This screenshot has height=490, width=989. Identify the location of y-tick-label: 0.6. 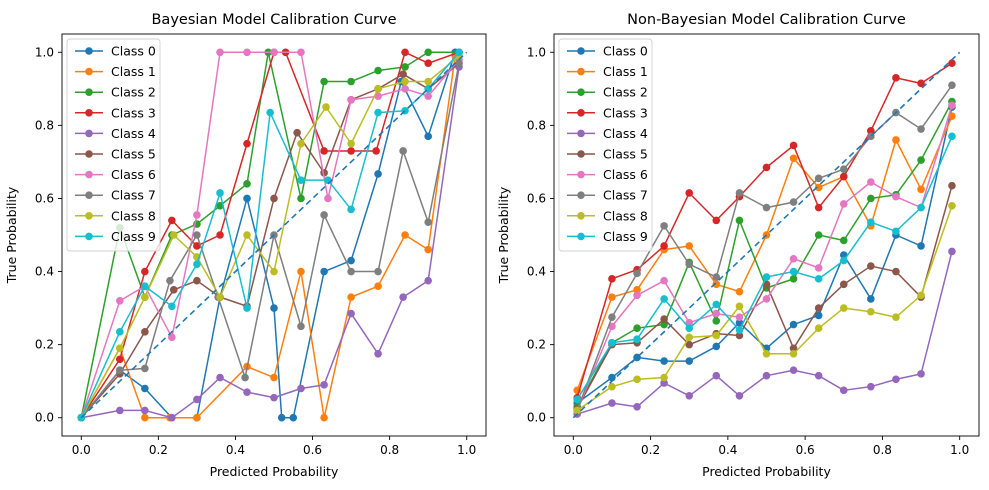
(536, 198).